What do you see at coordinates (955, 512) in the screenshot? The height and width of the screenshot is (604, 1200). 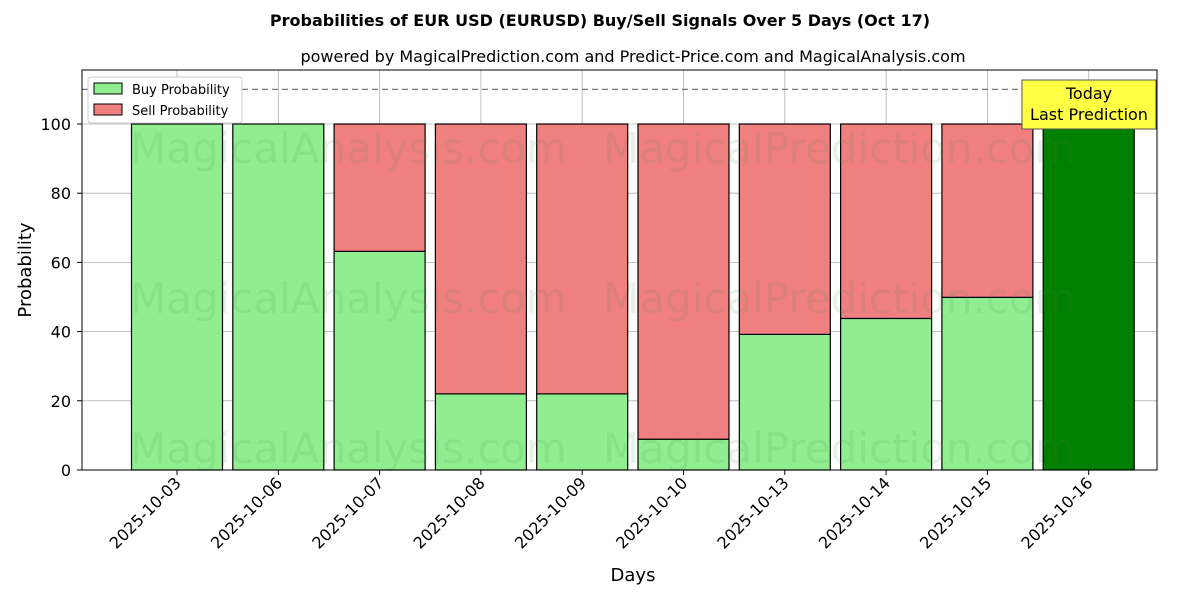 I see `x-tick-label: 2025-10-15` at bounding box center [955, 512].